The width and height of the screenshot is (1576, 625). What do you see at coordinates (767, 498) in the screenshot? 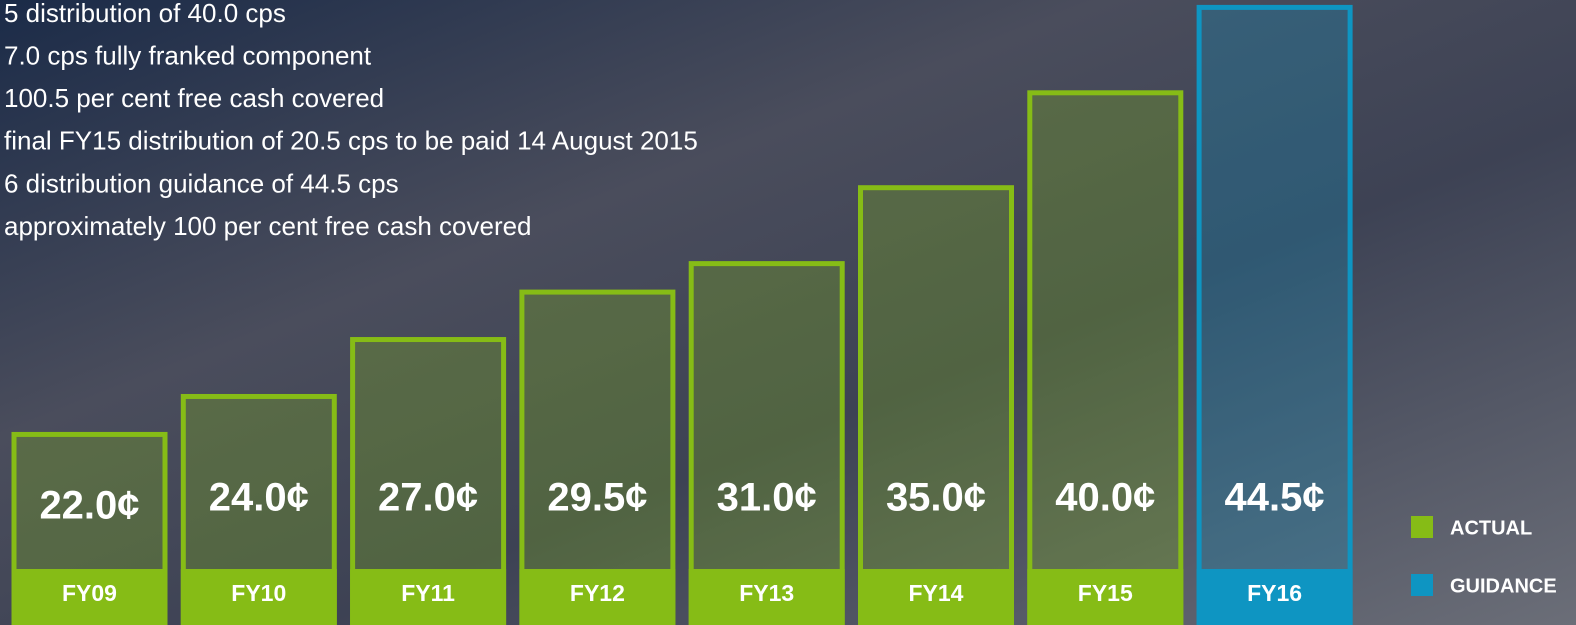
I see `value-label: 31.0¢` at bounding box center [767, 498].